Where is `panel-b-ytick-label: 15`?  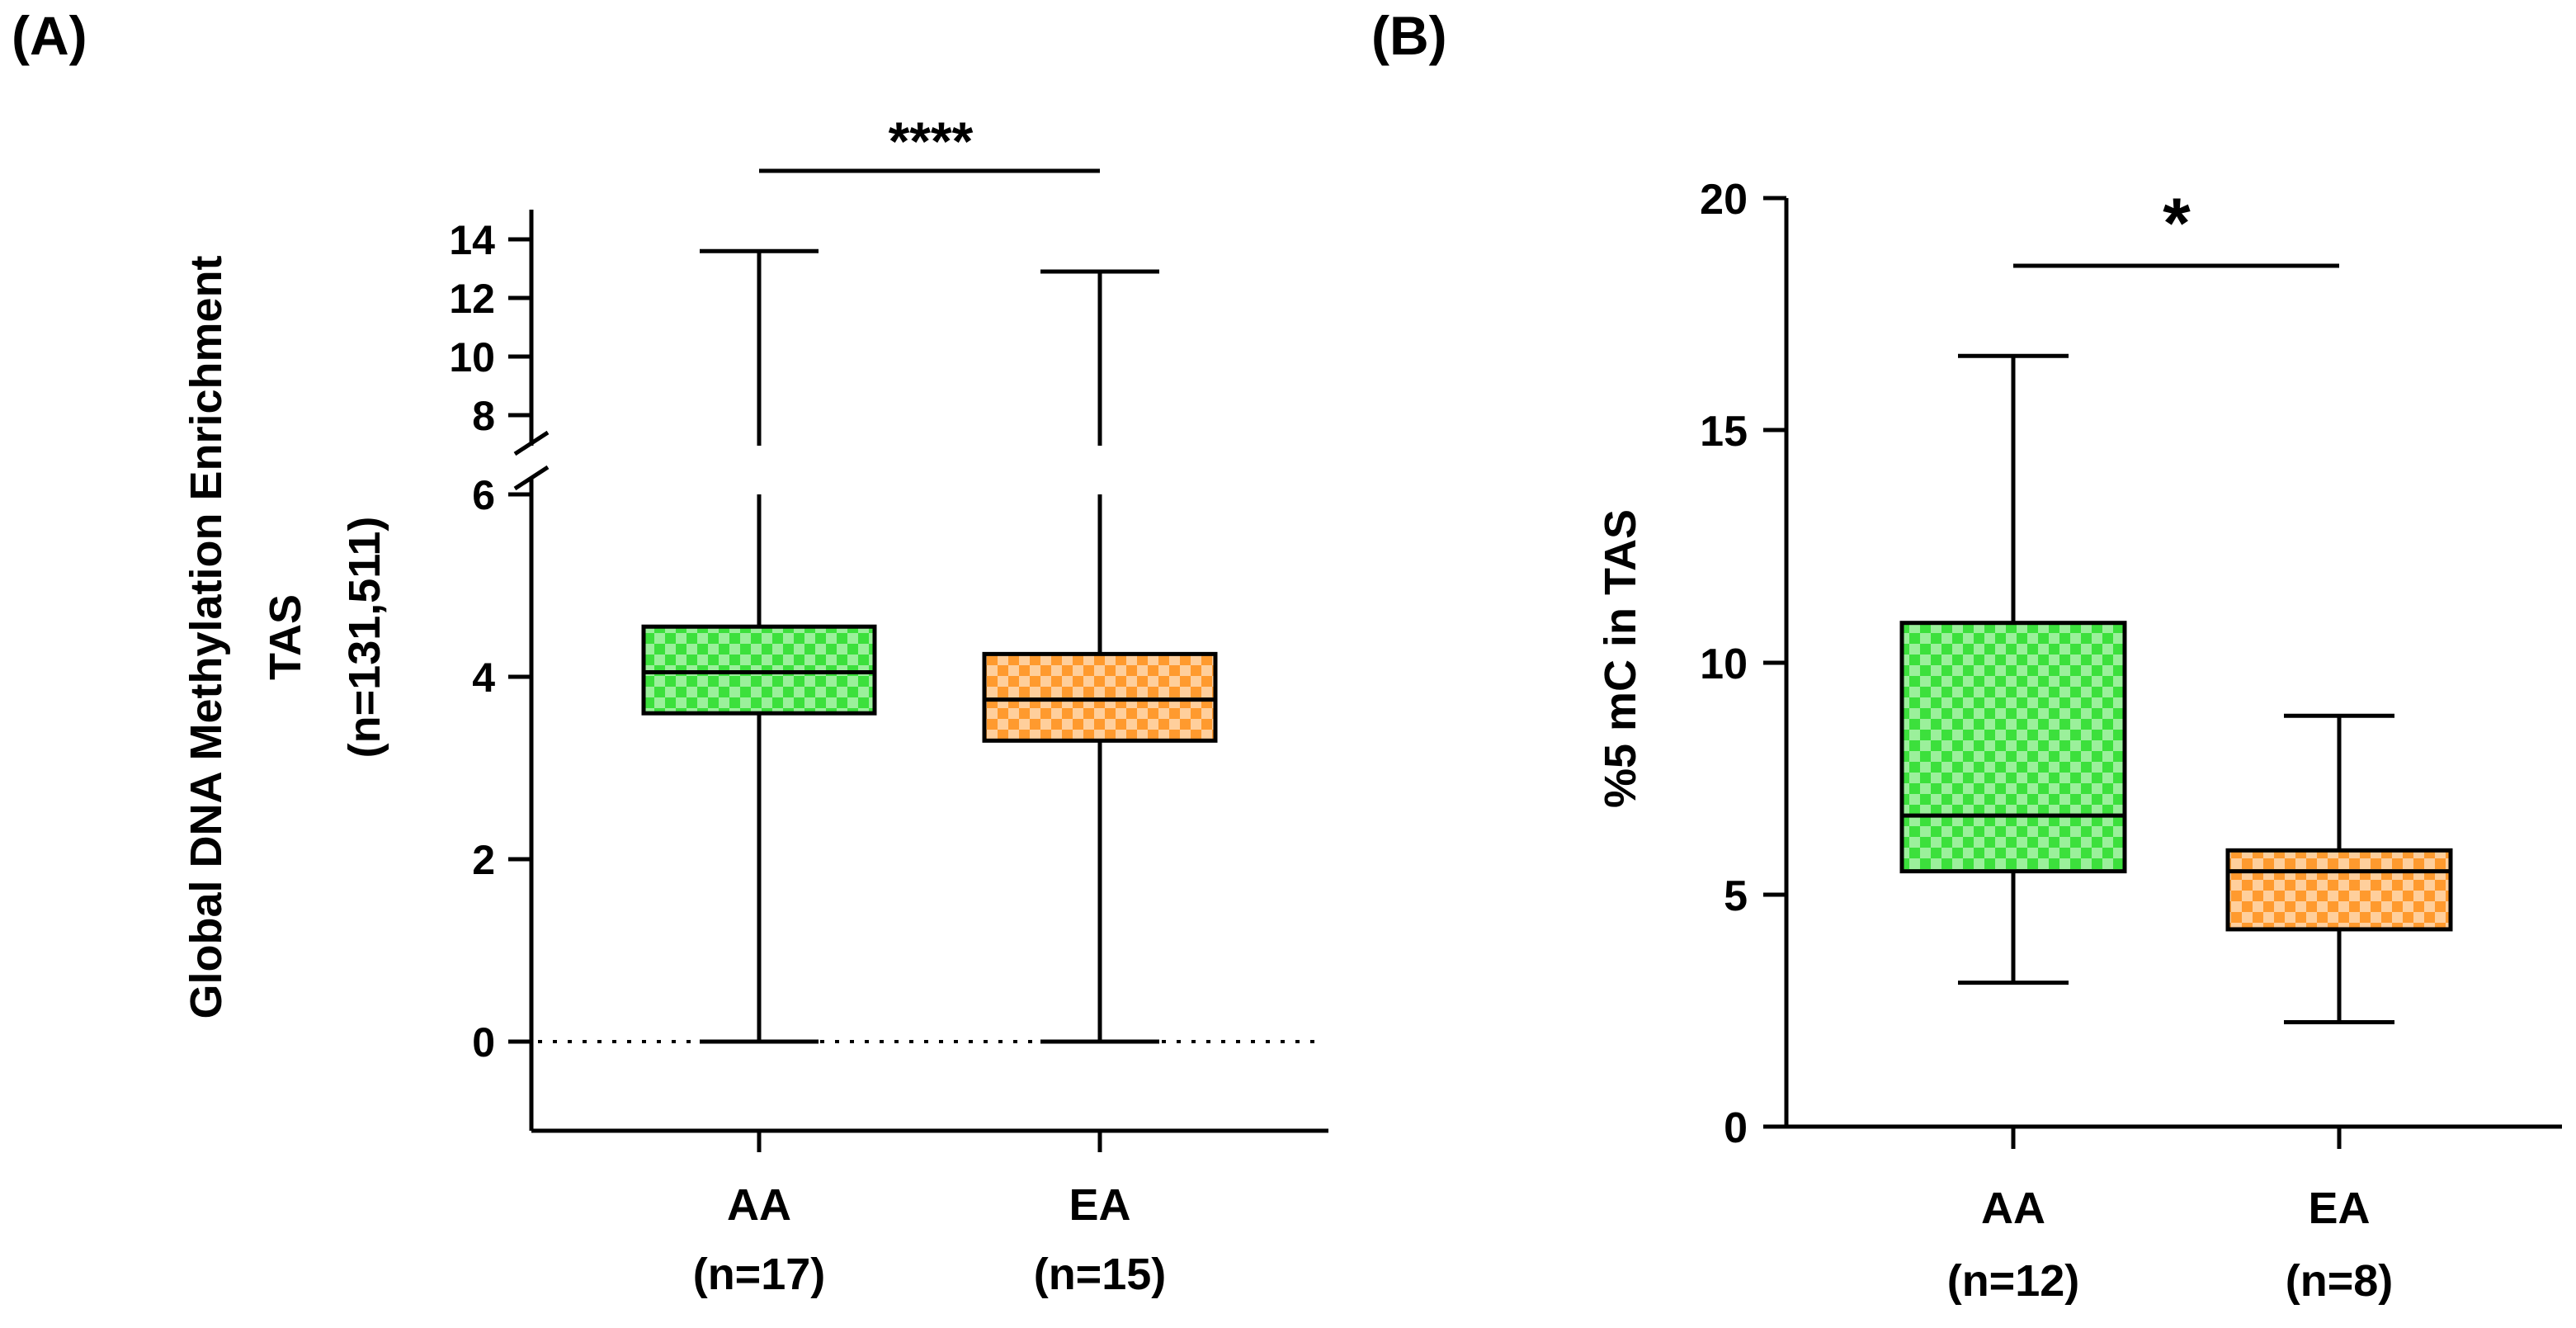
panel-b-ytick-label: 15 is located at coordinates (1724, 432).